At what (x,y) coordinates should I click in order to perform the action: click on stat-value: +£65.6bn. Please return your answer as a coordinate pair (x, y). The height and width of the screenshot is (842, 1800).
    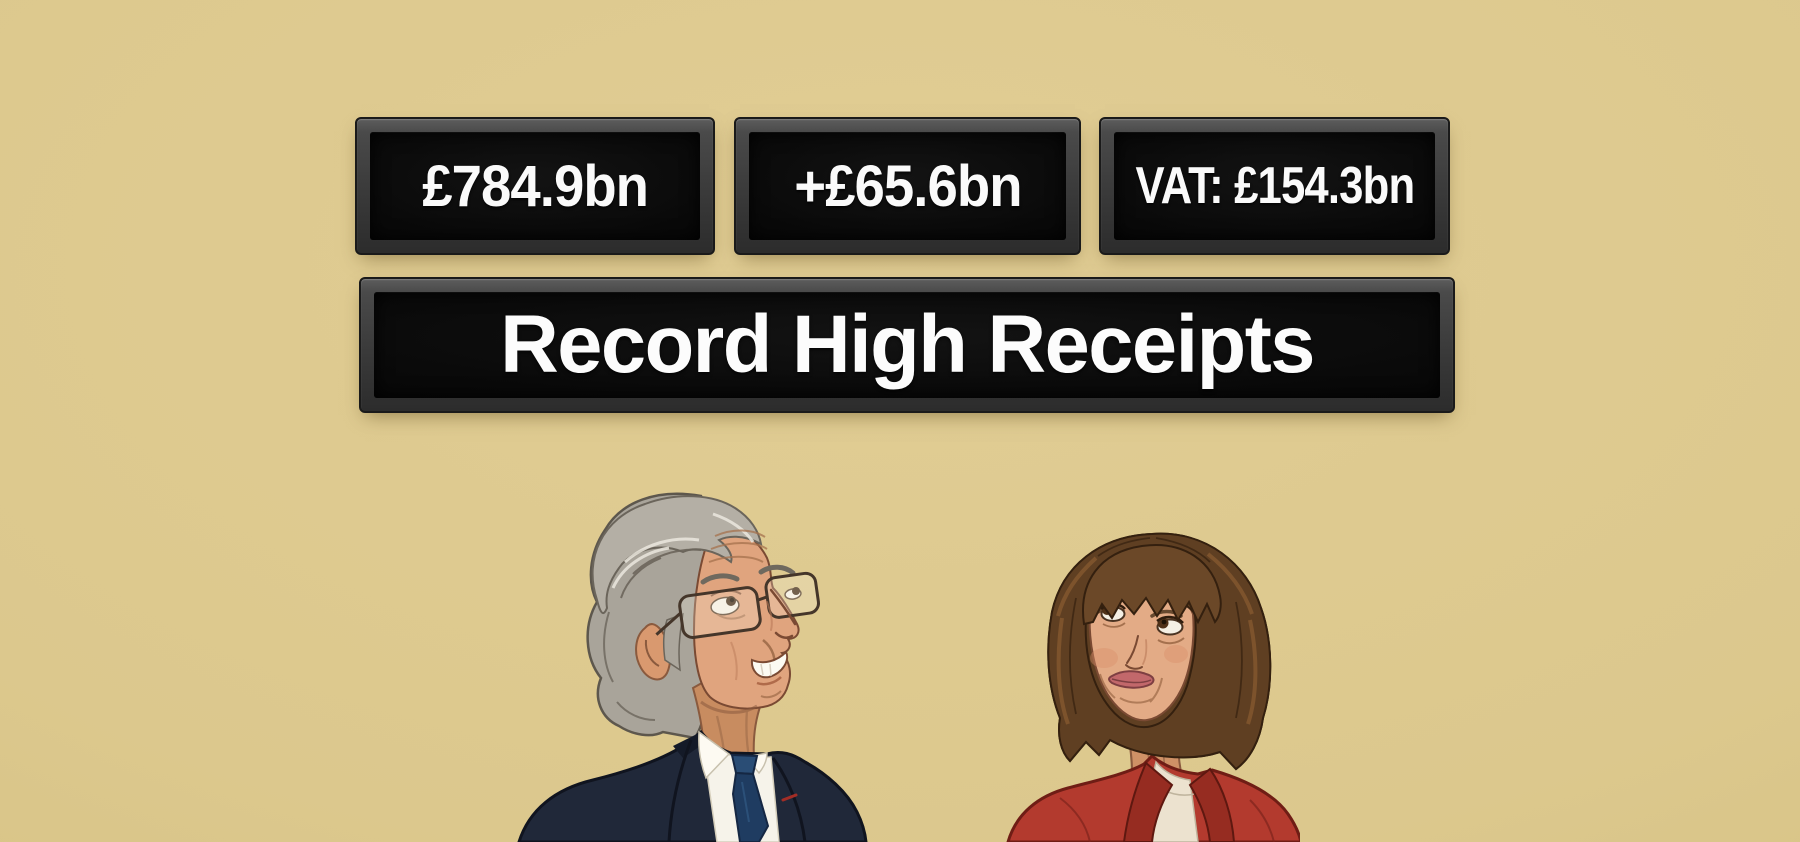
    Looking at the image, I should click on (907, 186).